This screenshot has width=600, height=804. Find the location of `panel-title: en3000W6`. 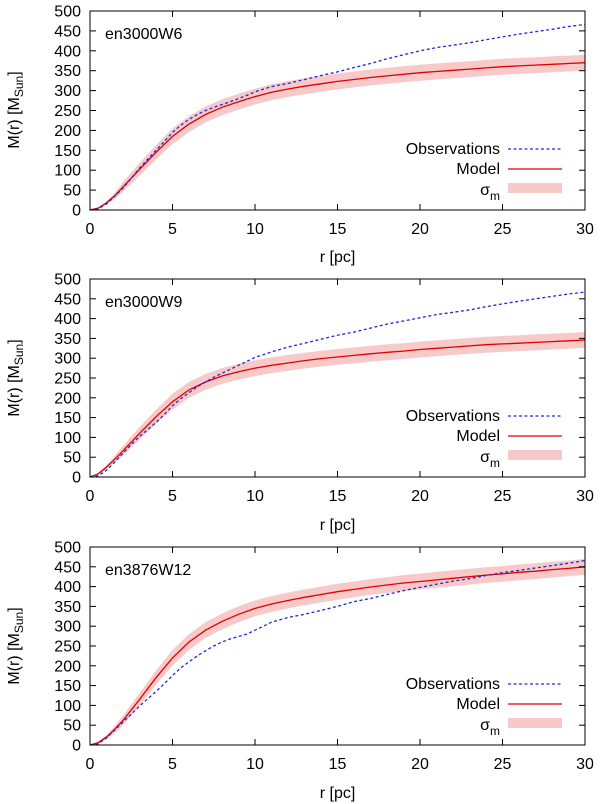

panel-title: en3000W6 is located at coordinates (143, 34).